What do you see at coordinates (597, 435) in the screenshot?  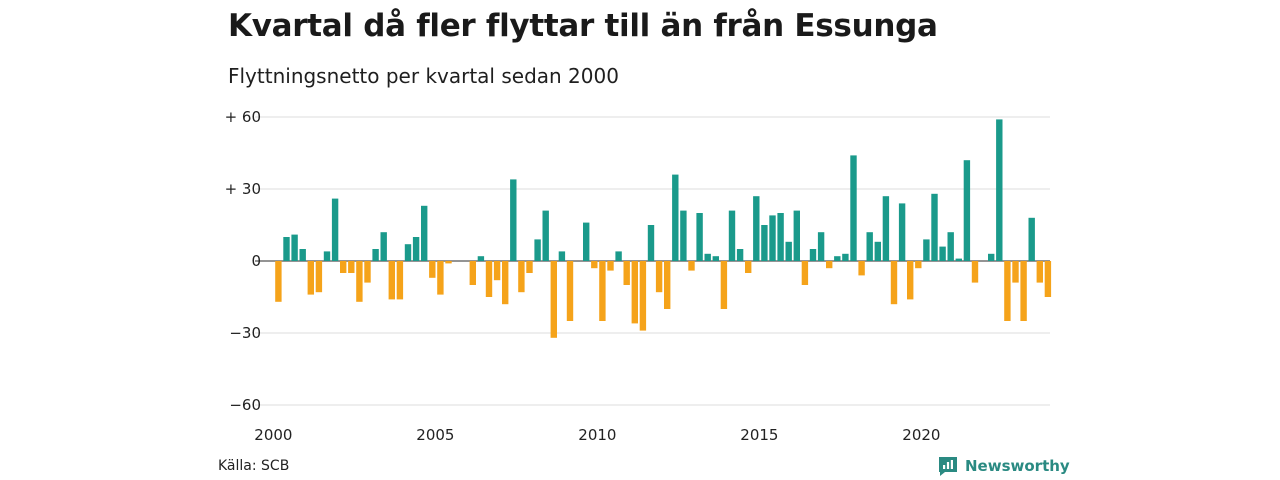 I see `x-axis-labels: 2000 2005 2010 2015 2020` at bounding box center [597, 435].